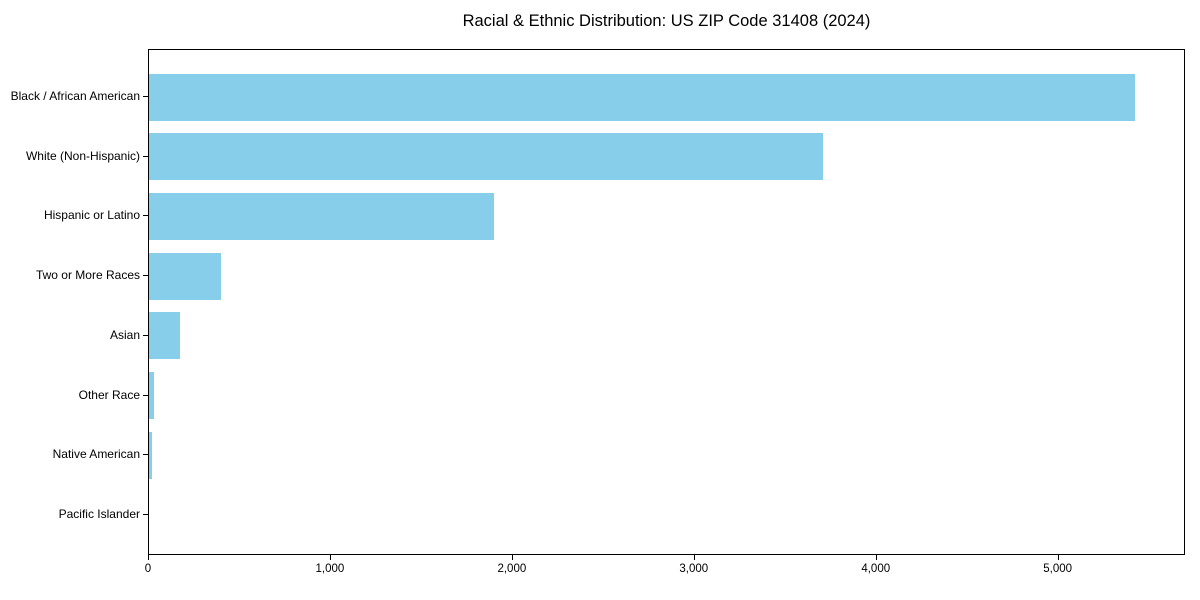  What do you see at coordinates (75, 96) in the screenshot?
I see `y-tick-label-black-african-american: Black / African American` at bounding box center [75, 96].